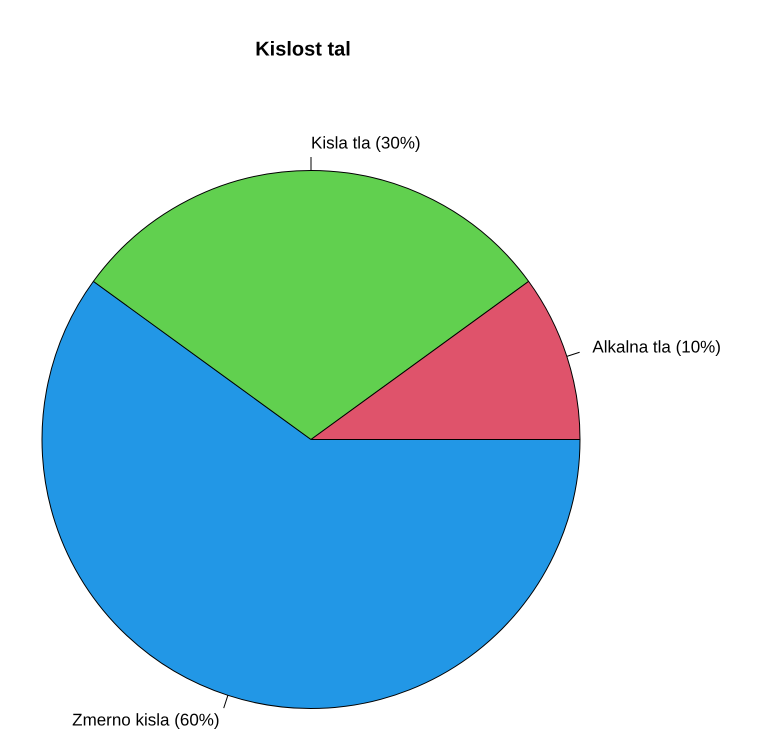 The height and width of the screenshot is (753, 776). Describe the element at coordinates (656, 347) in the screenshot. I see `slice-label: Alkalna tla (10%)` at that location.